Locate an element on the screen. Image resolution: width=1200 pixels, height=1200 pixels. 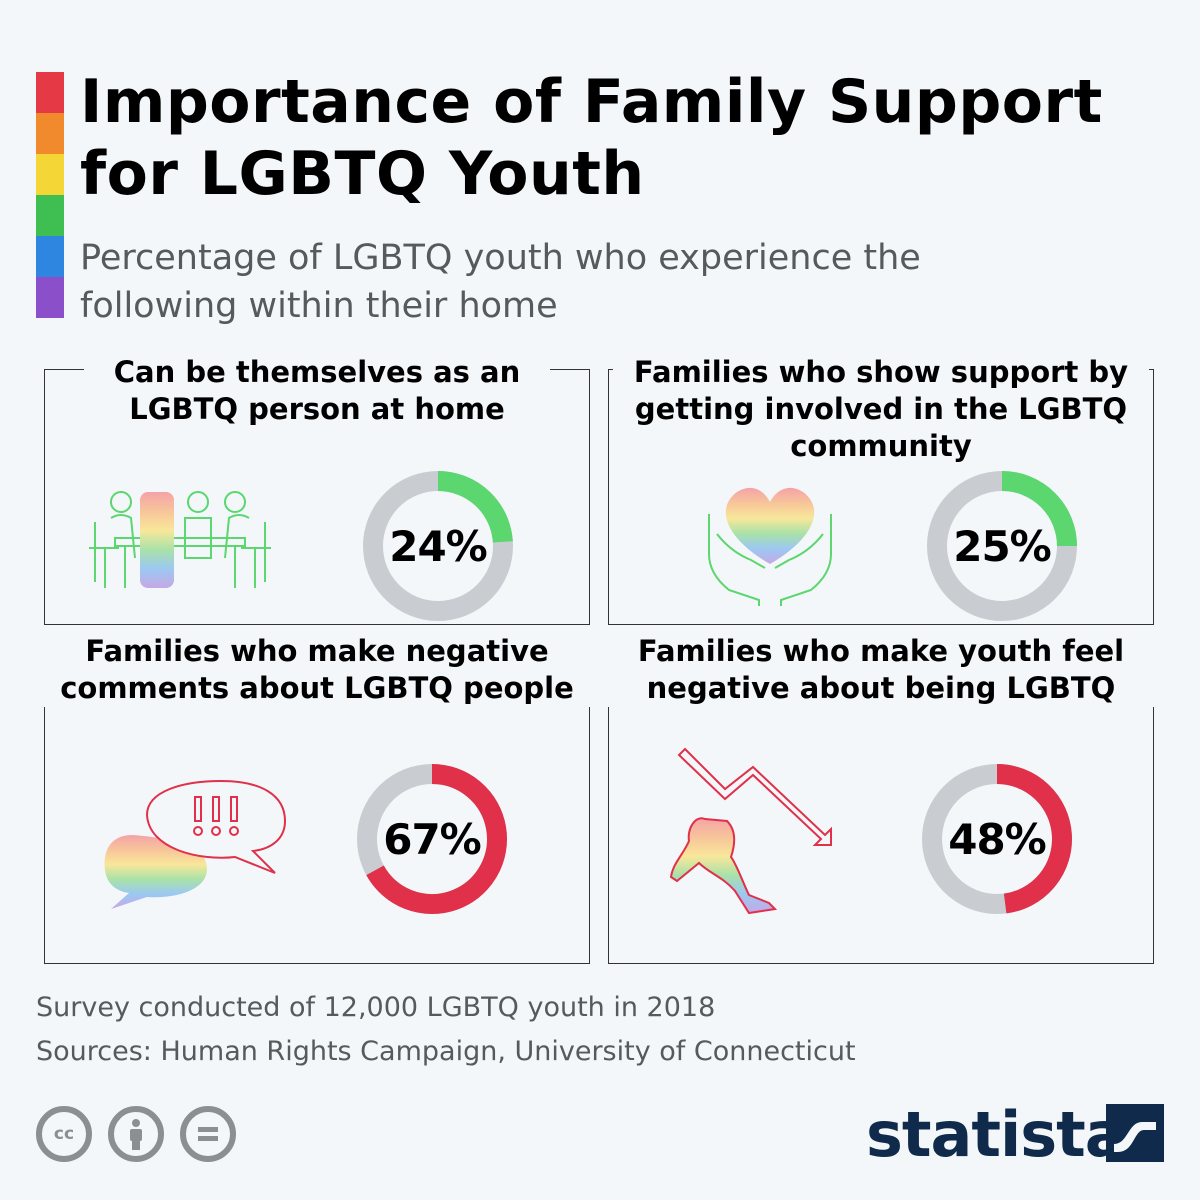
donut-value-label: 48% is located at coordinates (997, 839).